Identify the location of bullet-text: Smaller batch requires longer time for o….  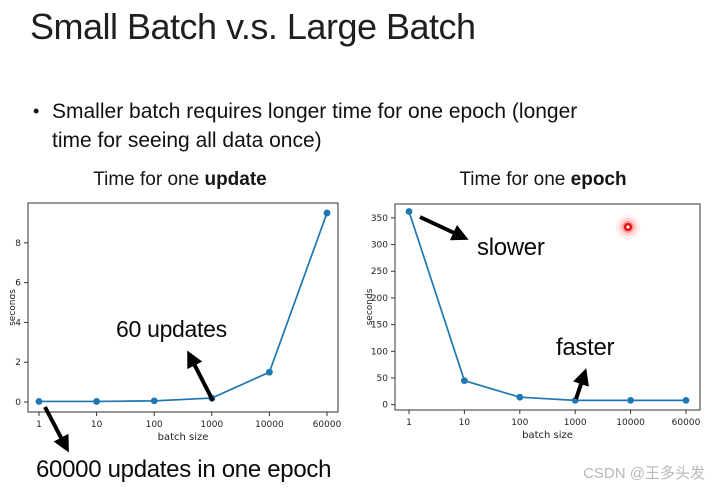
(315, 126).